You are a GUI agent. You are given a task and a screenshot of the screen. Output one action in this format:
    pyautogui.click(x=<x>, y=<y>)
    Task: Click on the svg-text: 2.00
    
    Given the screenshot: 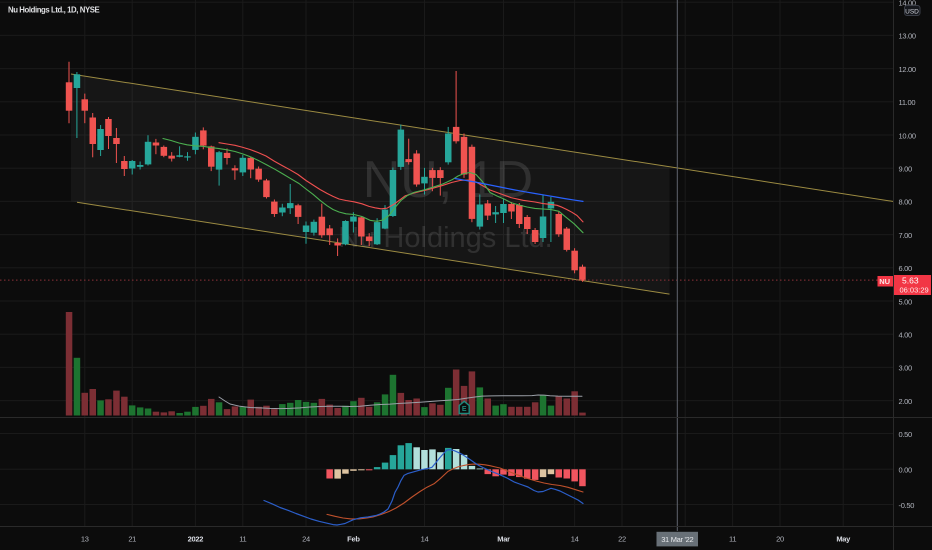 What is the action you would take?
    pyautogui.click(x=906, y=401)
    